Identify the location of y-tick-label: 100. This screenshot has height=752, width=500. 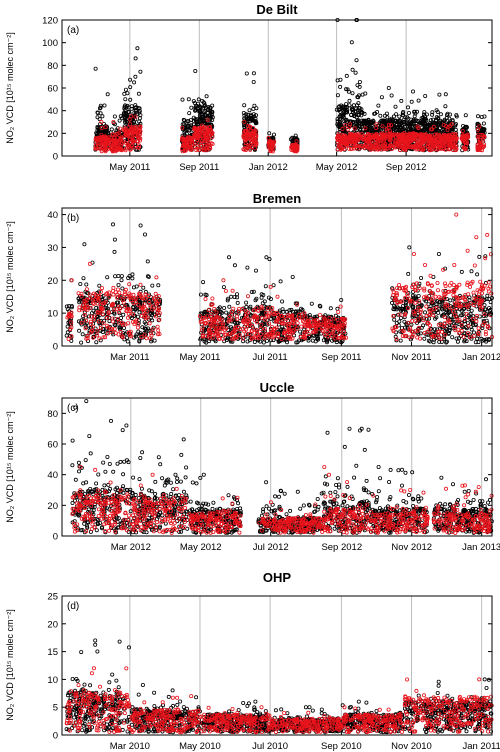
(50, 43).